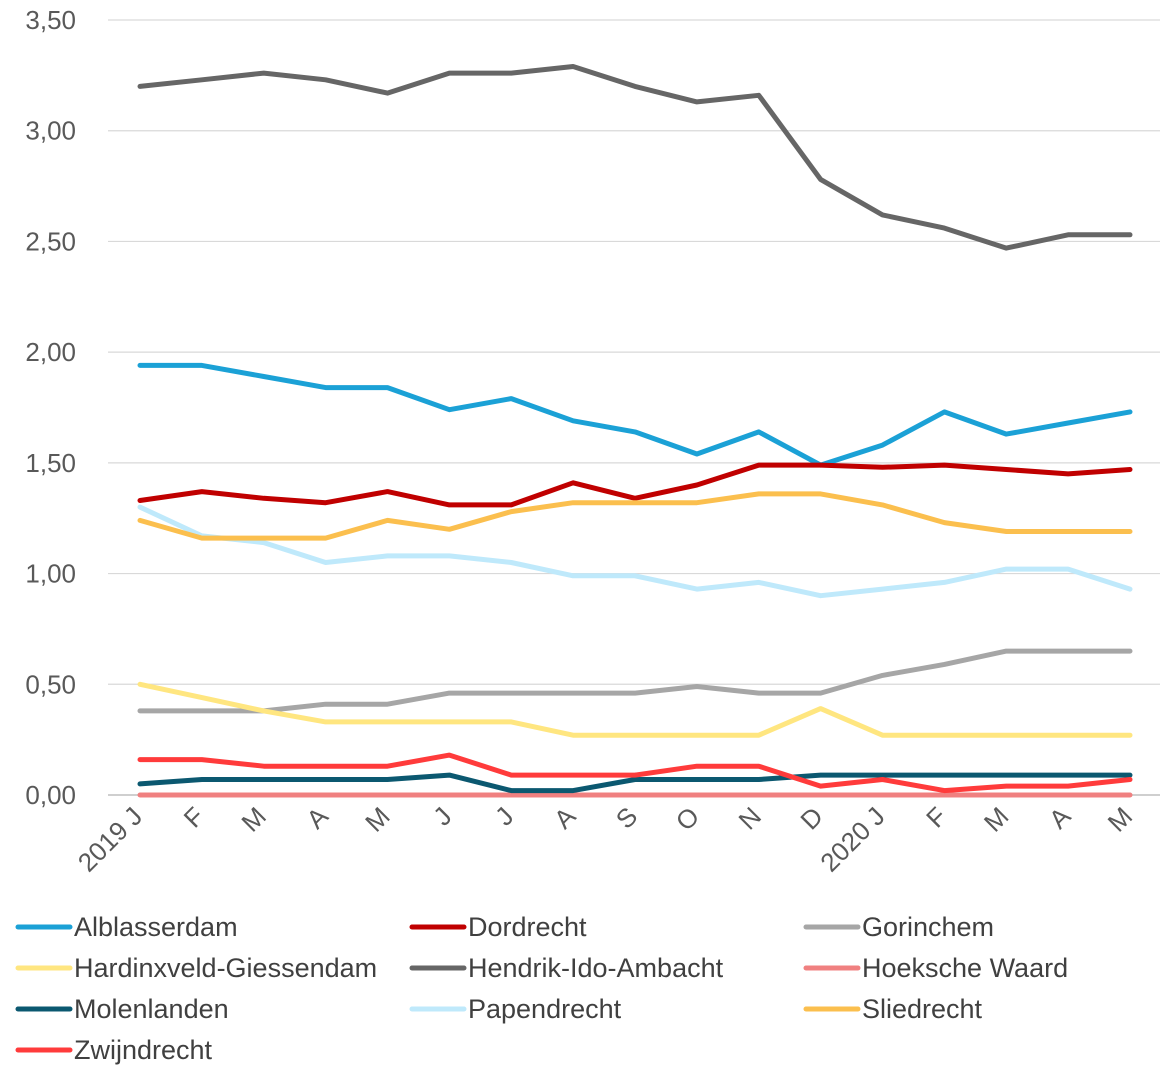 The width and height of the screenshot is (1160, 1070). What do you see at coordinates (922, 1009) in the screenshot?
I see `legend-label: Sliedrecht` at bounding box center [922, 1009].